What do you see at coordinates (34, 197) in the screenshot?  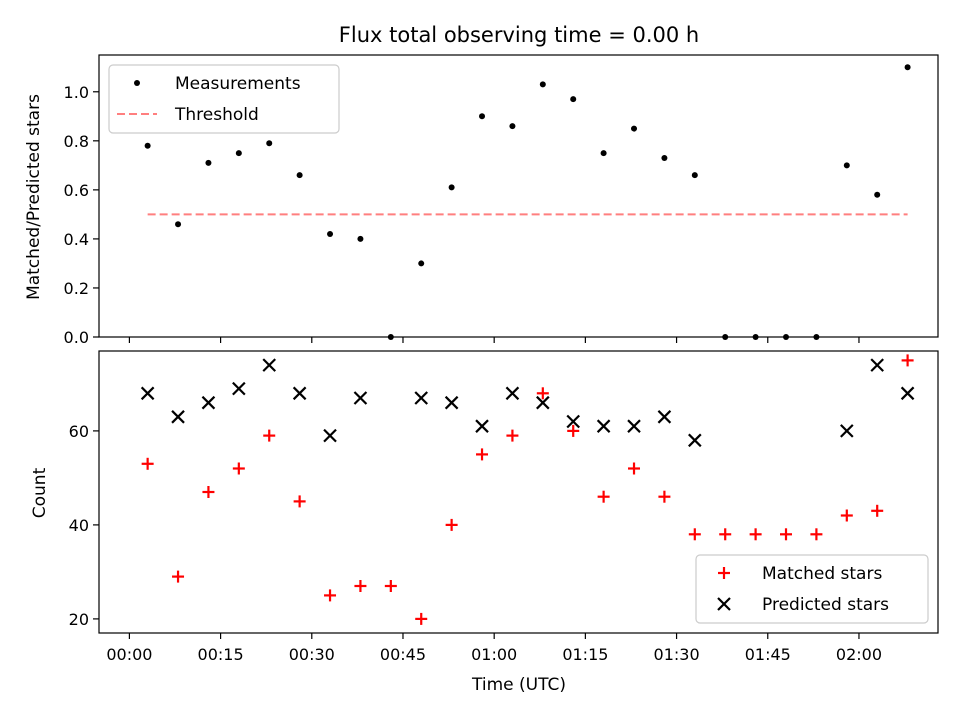 I see `top-y-axis-label: Matched/Predicted stars` at bounding box center [34, 197].